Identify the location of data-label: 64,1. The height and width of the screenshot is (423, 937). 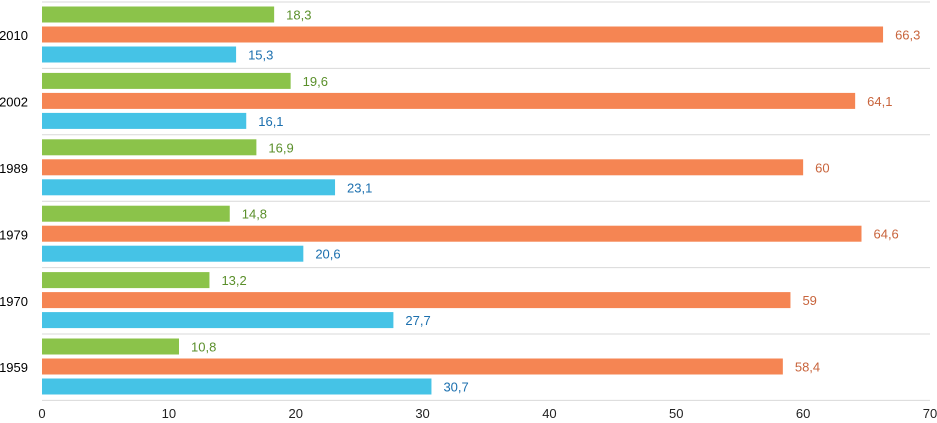
(879, 101).